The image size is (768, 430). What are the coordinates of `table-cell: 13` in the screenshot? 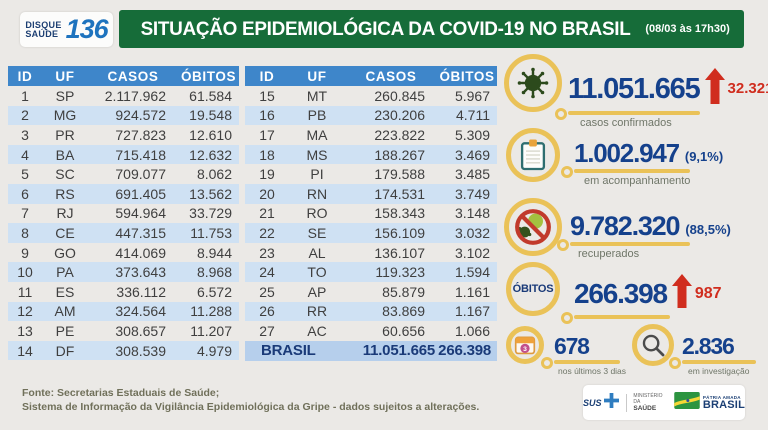 It's located at (25, 330).